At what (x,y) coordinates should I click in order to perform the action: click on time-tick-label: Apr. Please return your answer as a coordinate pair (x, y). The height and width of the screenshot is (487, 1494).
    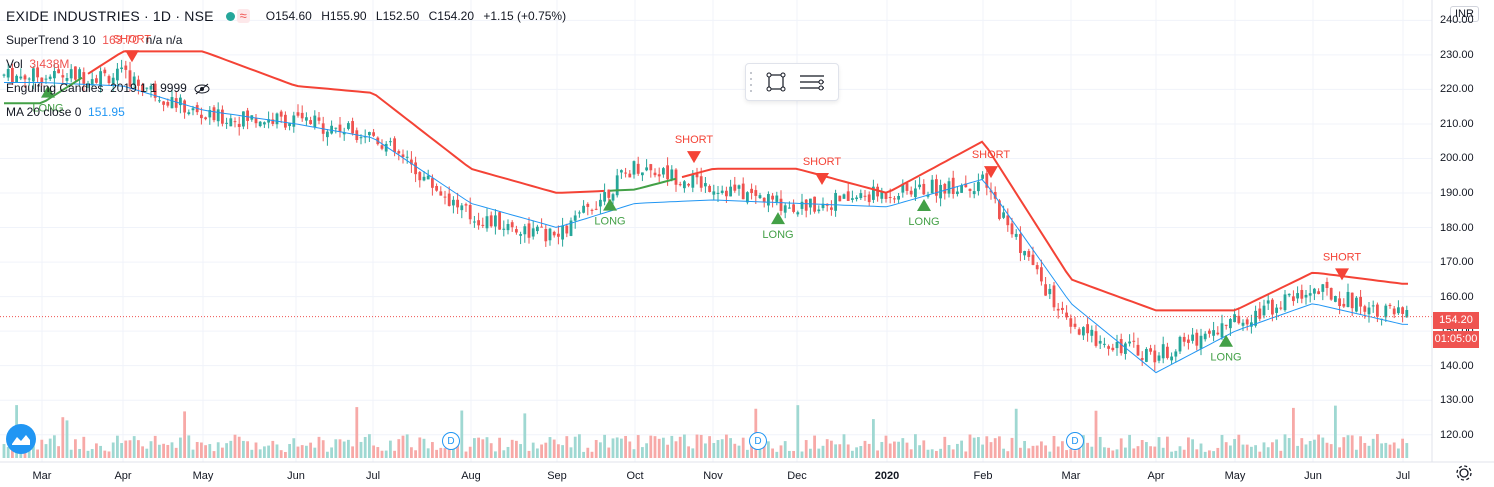
    Looking at the image, I should click on (1156, 476).